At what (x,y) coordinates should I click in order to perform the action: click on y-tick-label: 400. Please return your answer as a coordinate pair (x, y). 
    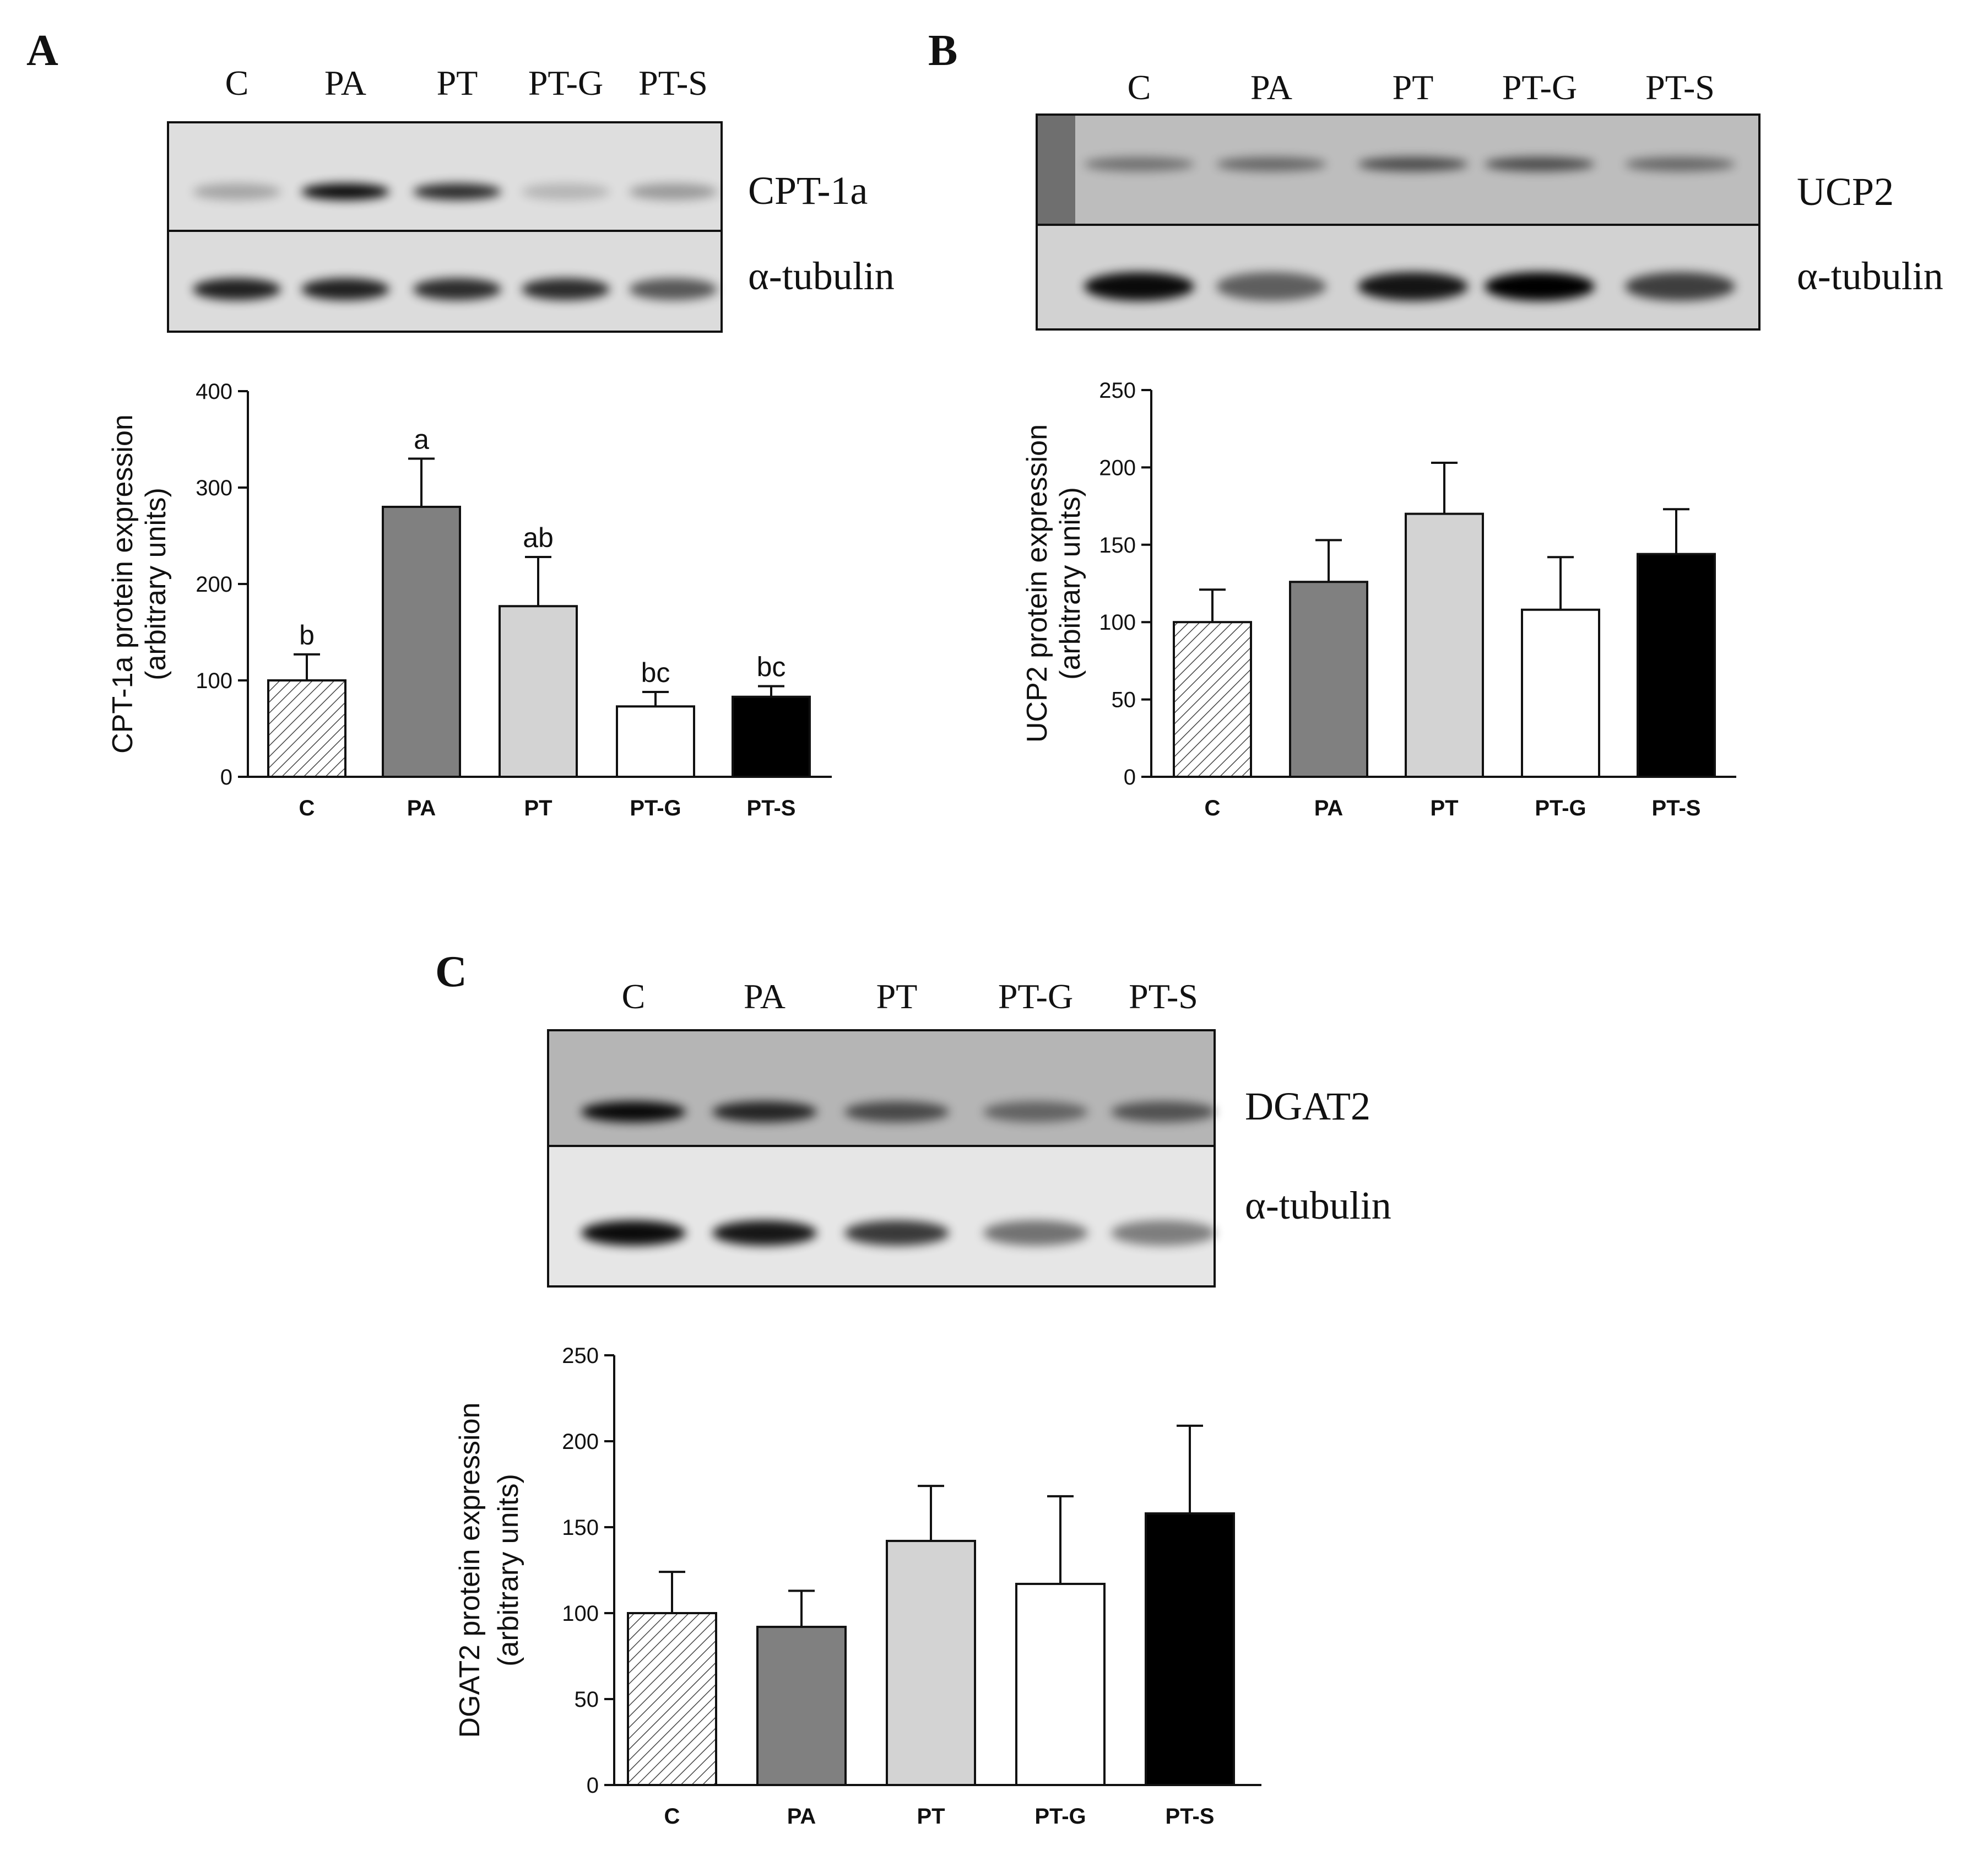
    Looking at the image, I should click on (214, 392).